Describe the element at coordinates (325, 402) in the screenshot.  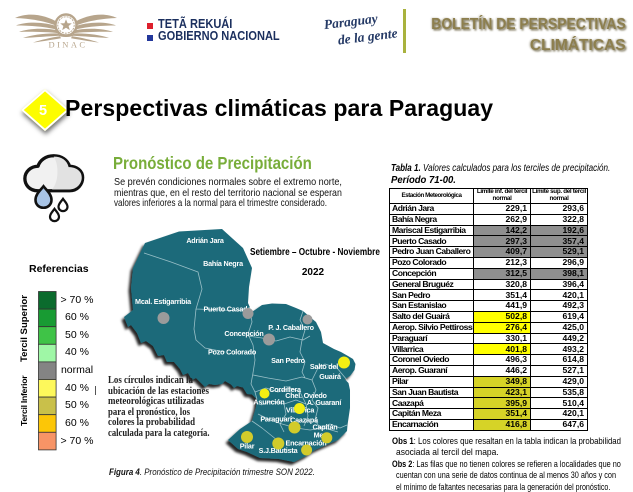
I see `svg-text: A. Guaraní` at that location.